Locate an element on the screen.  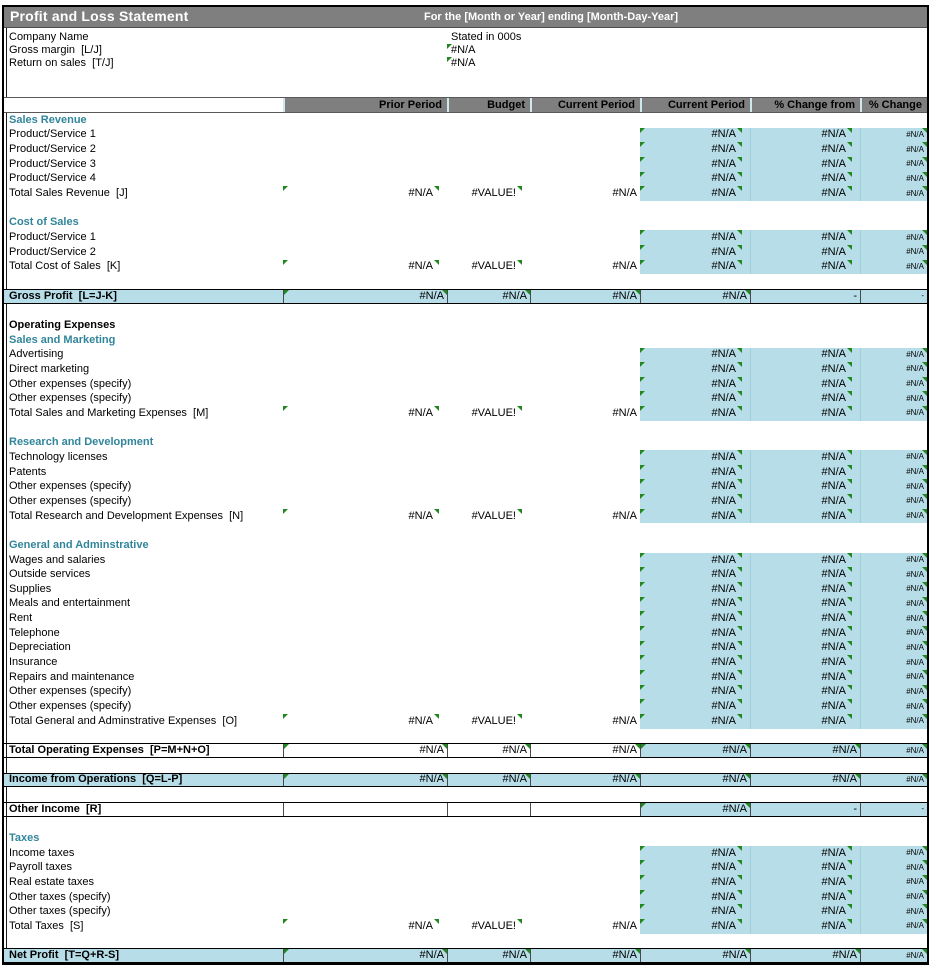
row-label: Depreciation is located at coordinates (40, 647).